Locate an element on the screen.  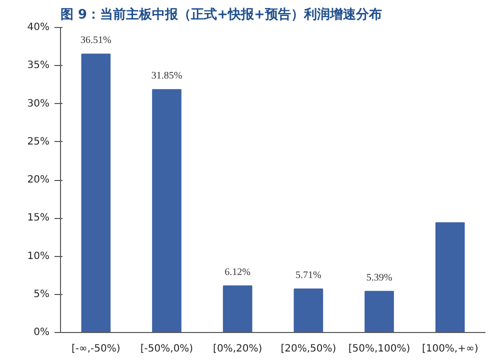
y-tick-label: 30% is located at coordinates (38, 104).